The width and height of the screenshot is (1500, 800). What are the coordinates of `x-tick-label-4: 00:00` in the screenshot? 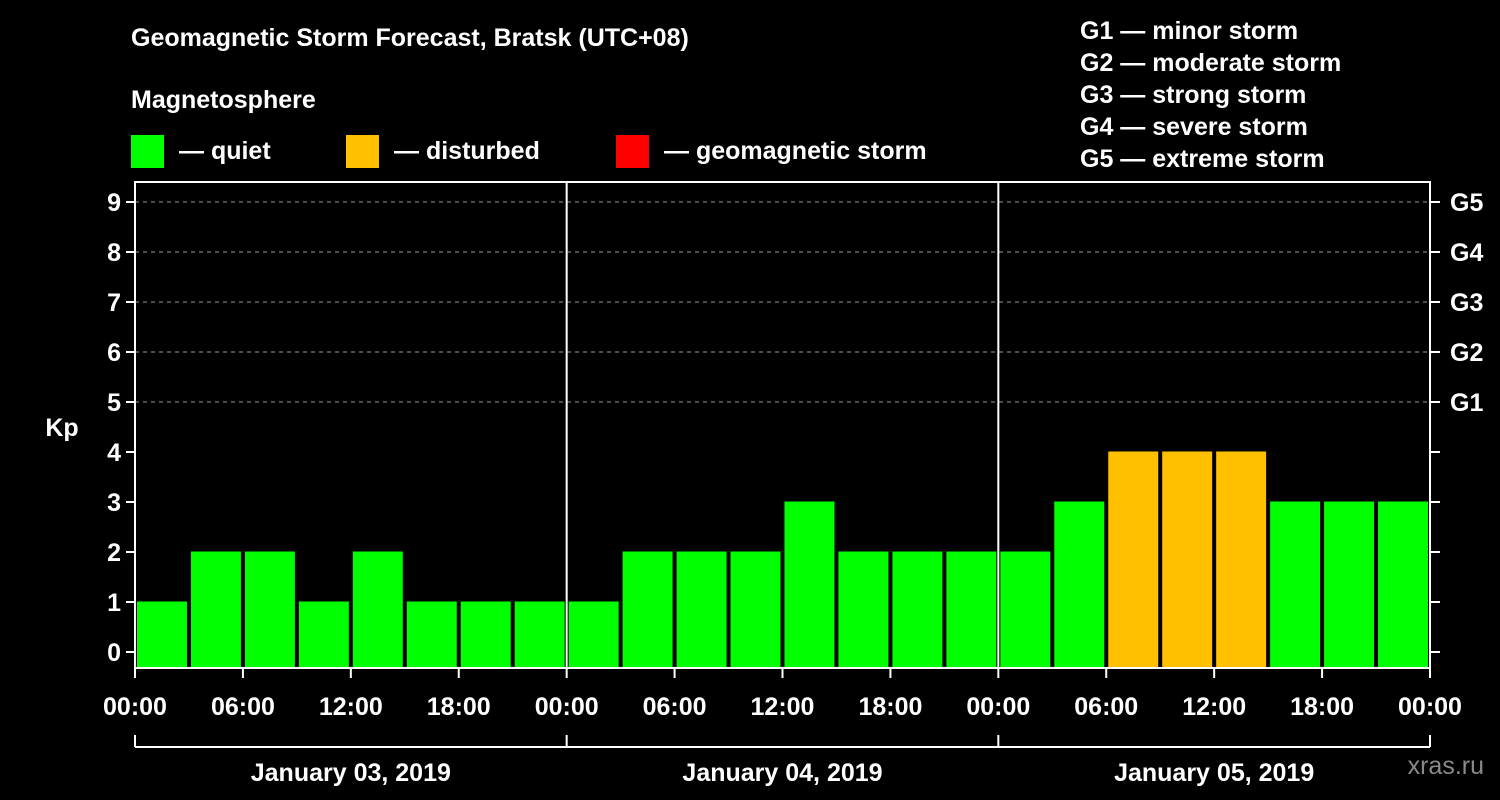 It's located at (567, 707).